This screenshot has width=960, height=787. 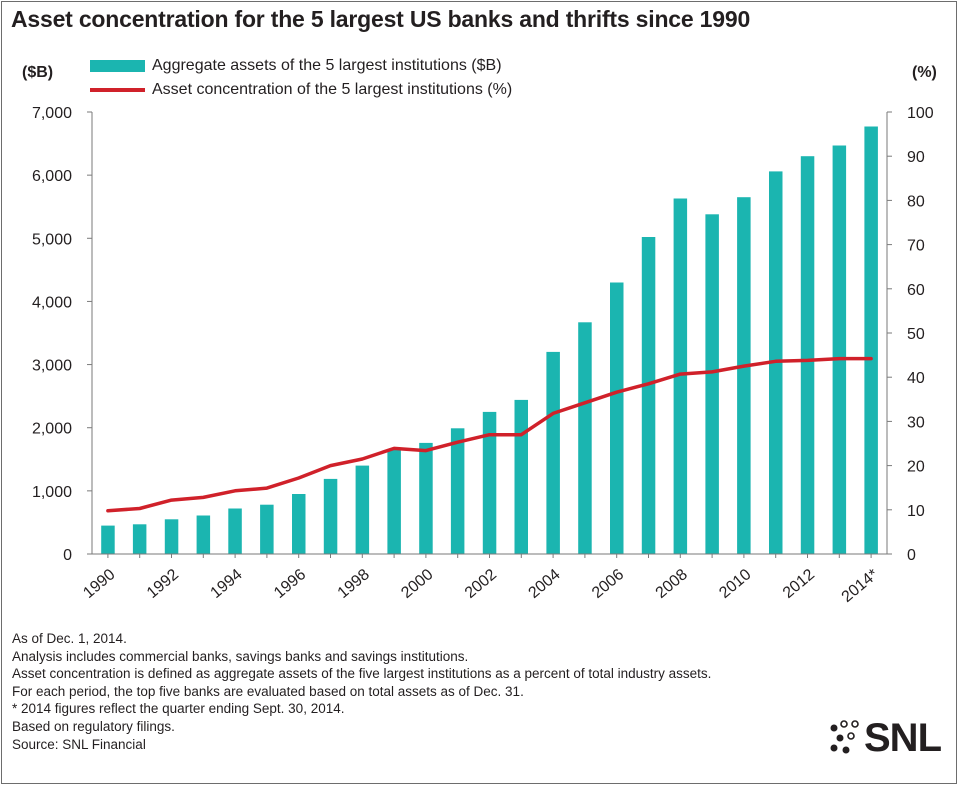 What do you see at coordinates (93, 726) in the screenshot?
I see `footnote: Based on regulatory filings.` at bounding box center [93, 726].